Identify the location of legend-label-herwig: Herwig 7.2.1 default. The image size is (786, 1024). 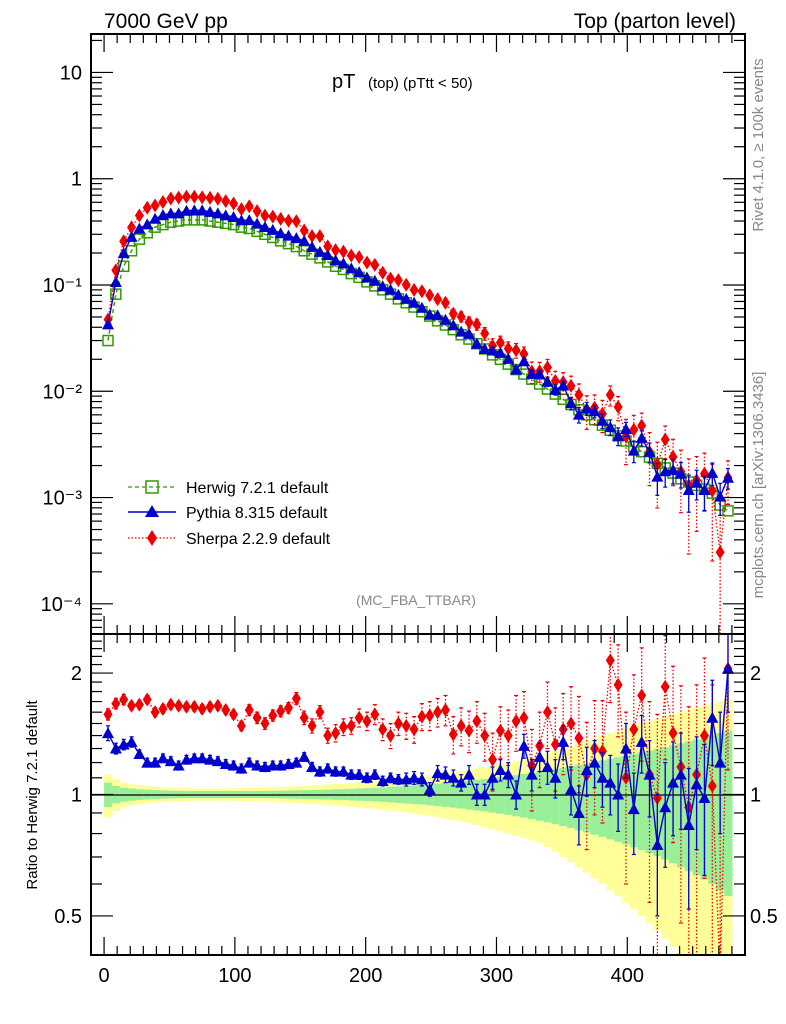
(257, 488).